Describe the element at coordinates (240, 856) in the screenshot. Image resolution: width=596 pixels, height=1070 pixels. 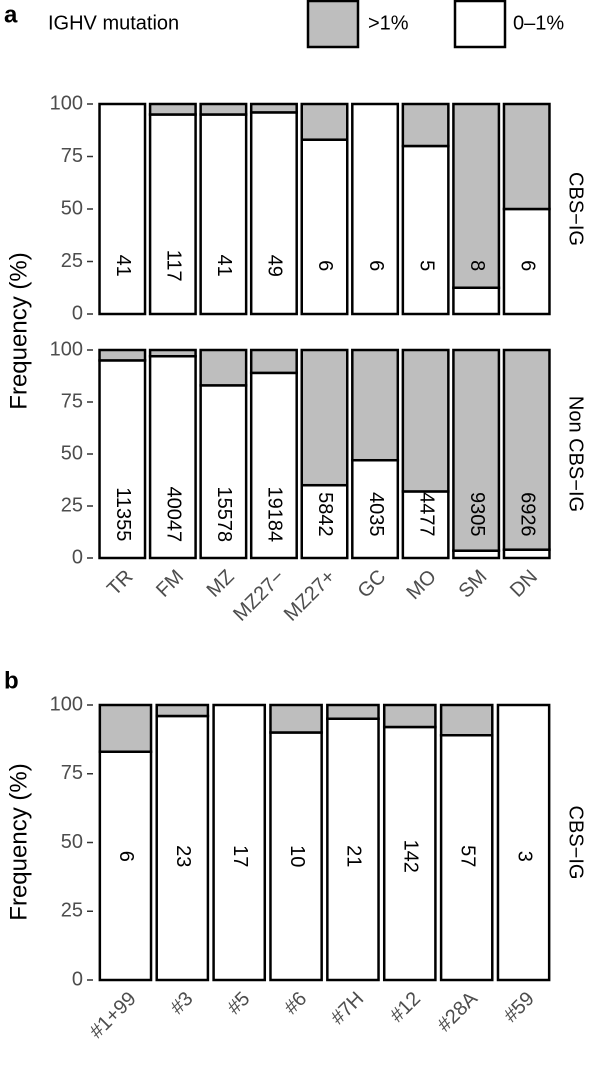
I see `count-label: 17` at that location.